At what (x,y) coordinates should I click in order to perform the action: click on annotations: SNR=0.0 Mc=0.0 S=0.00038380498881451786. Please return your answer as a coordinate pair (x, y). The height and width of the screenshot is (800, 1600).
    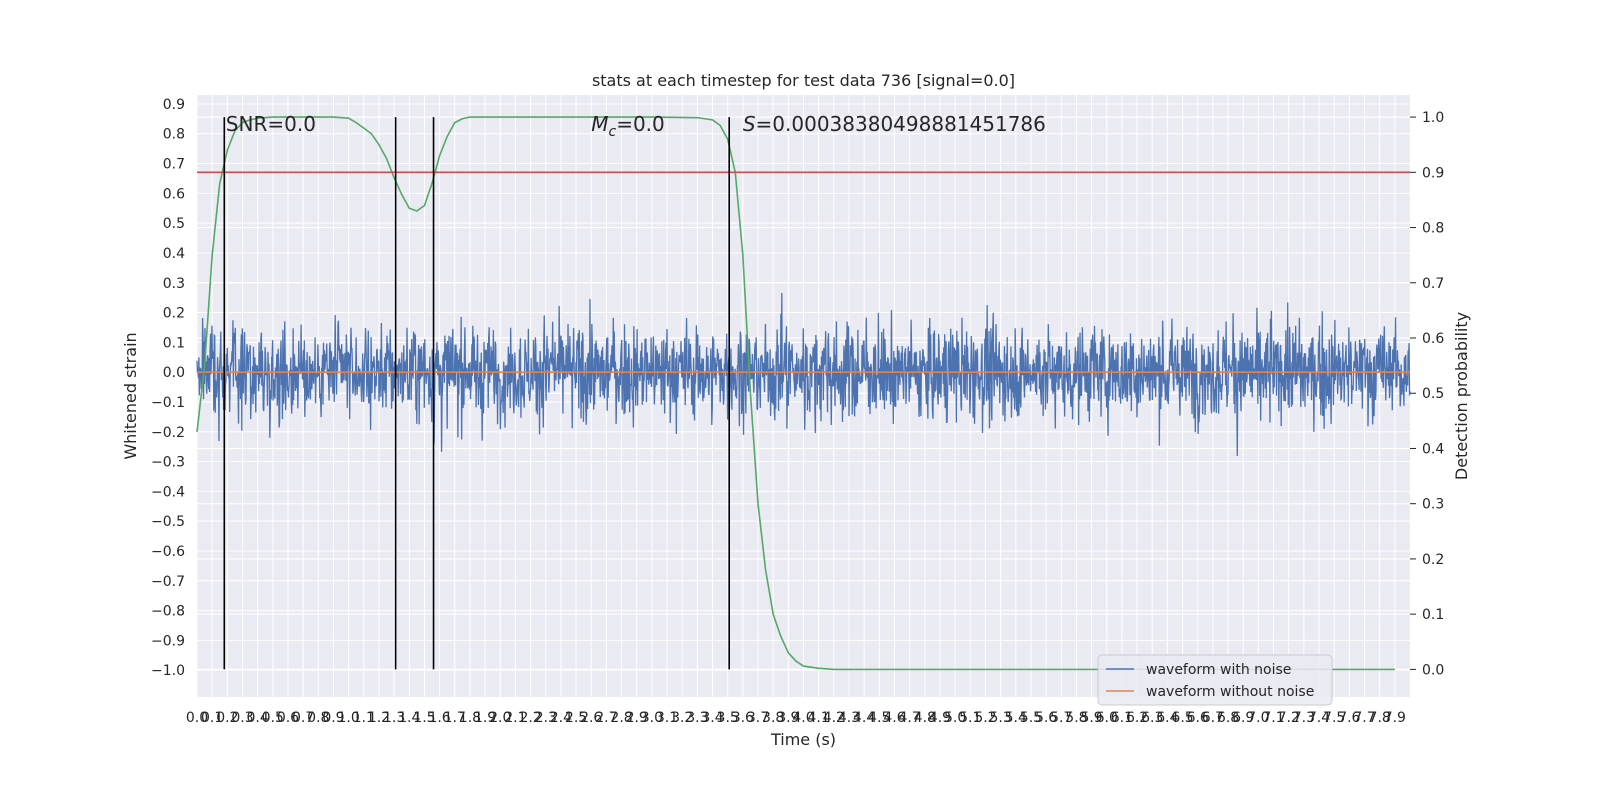
    Looking at the image, I should click on (636, 126).